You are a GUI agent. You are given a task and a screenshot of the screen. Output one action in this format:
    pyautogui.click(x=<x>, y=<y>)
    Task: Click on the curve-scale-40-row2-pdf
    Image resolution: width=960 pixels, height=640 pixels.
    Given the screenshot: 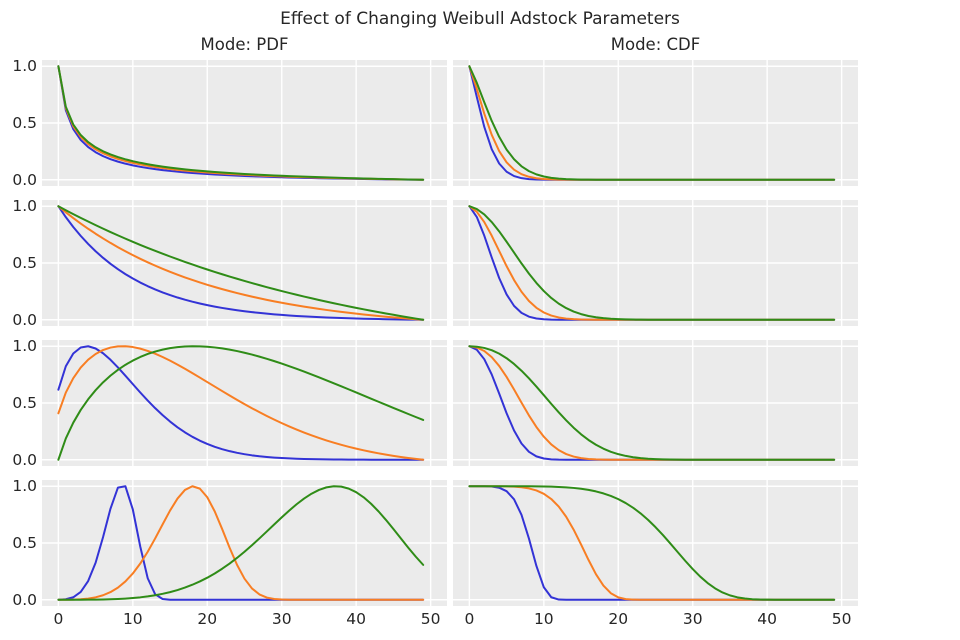 What is the action you would take?
    pyautogui.click(x=241, y=263)
    